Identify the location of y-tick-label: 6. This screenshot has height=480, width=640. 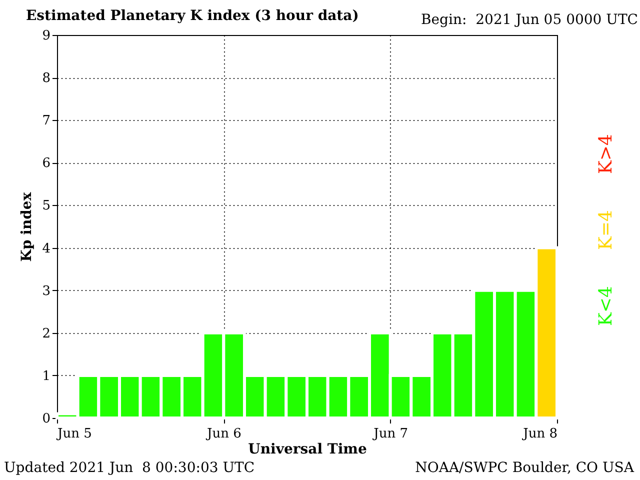
(46, 164).